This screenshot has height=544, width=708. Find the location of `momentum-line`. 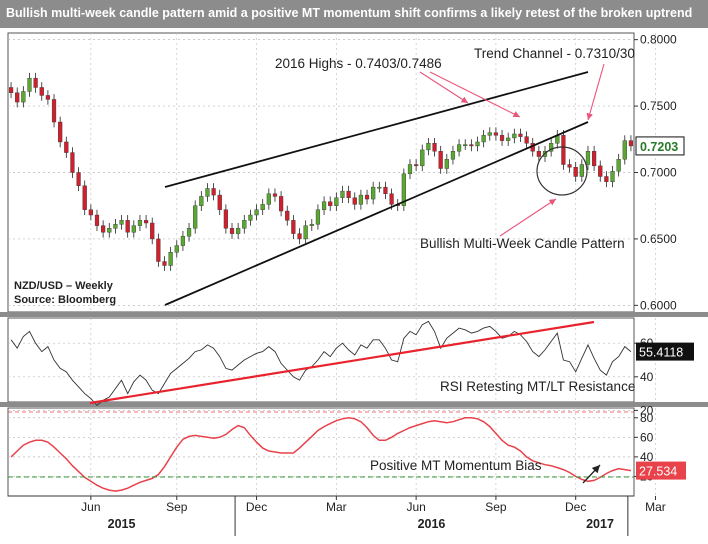

momentum-line is located at coordinates (321, 454).